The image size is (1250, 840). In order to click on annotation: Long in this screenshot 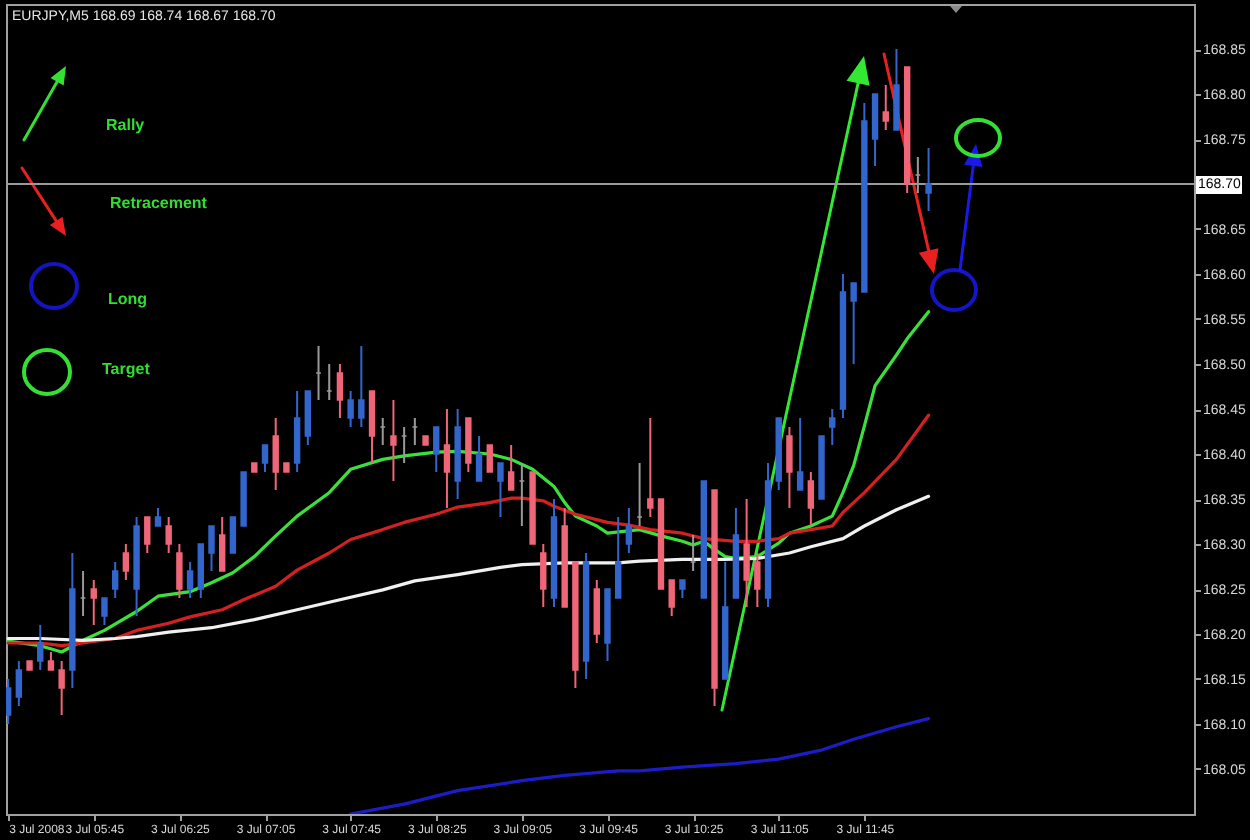, I will do `click(128, 299)`.